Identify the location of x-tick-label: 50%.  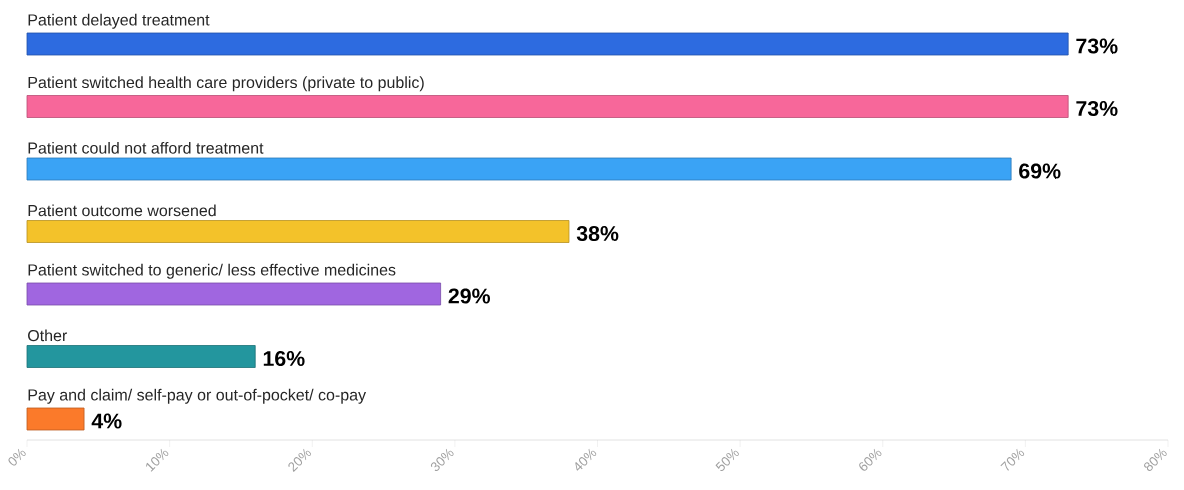
(727, 460).